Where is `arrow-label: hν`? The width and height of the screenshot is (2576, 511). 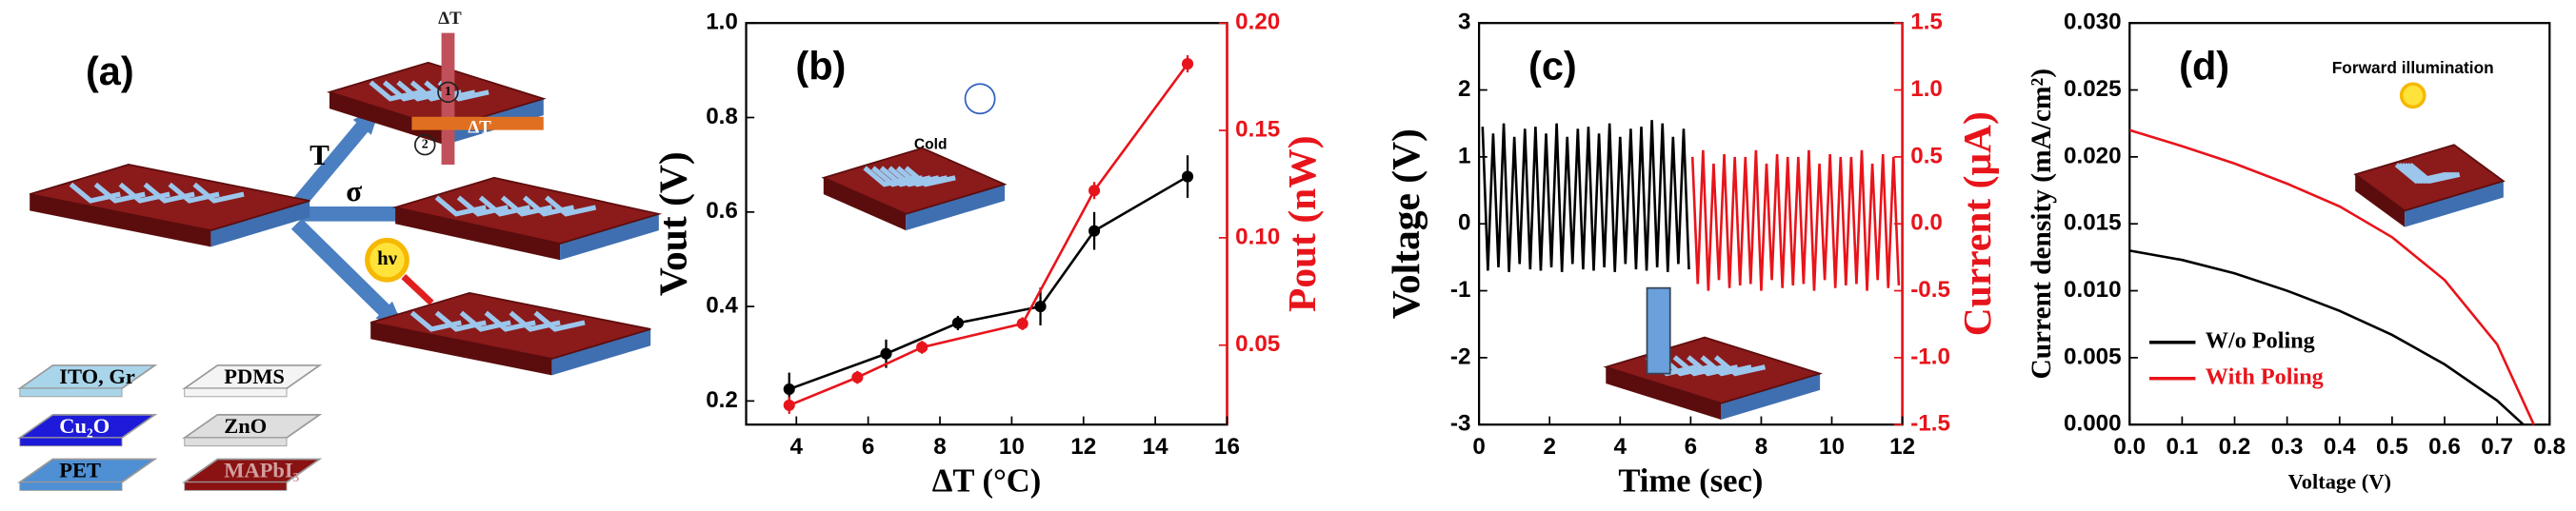
arrow-label: hν is located at coordinates (387, 259).